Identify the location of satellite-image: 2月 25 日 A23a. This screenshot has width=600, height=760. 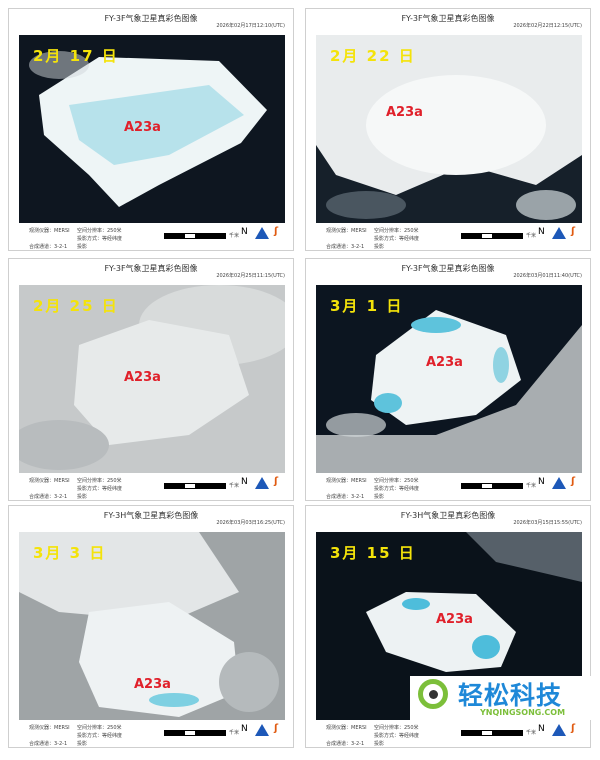
(152, 379).